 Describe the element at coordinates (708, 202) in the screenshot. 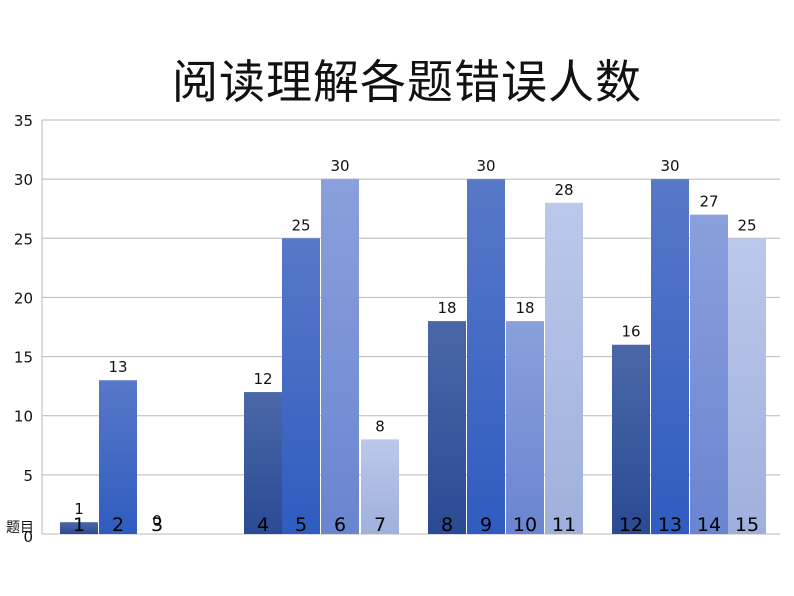

I see `data-label: 27` at that location.